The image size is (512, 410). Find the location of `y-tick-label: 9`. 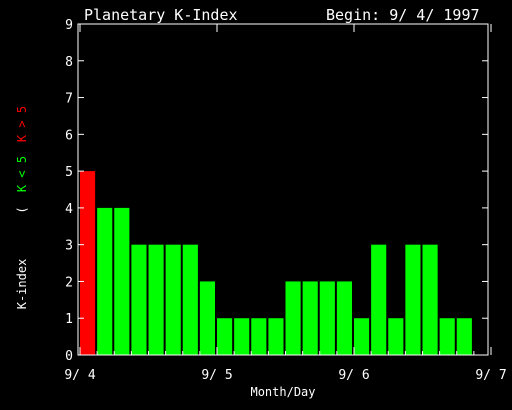

y-tick-label: 9 is located at coordinates (69, 25).